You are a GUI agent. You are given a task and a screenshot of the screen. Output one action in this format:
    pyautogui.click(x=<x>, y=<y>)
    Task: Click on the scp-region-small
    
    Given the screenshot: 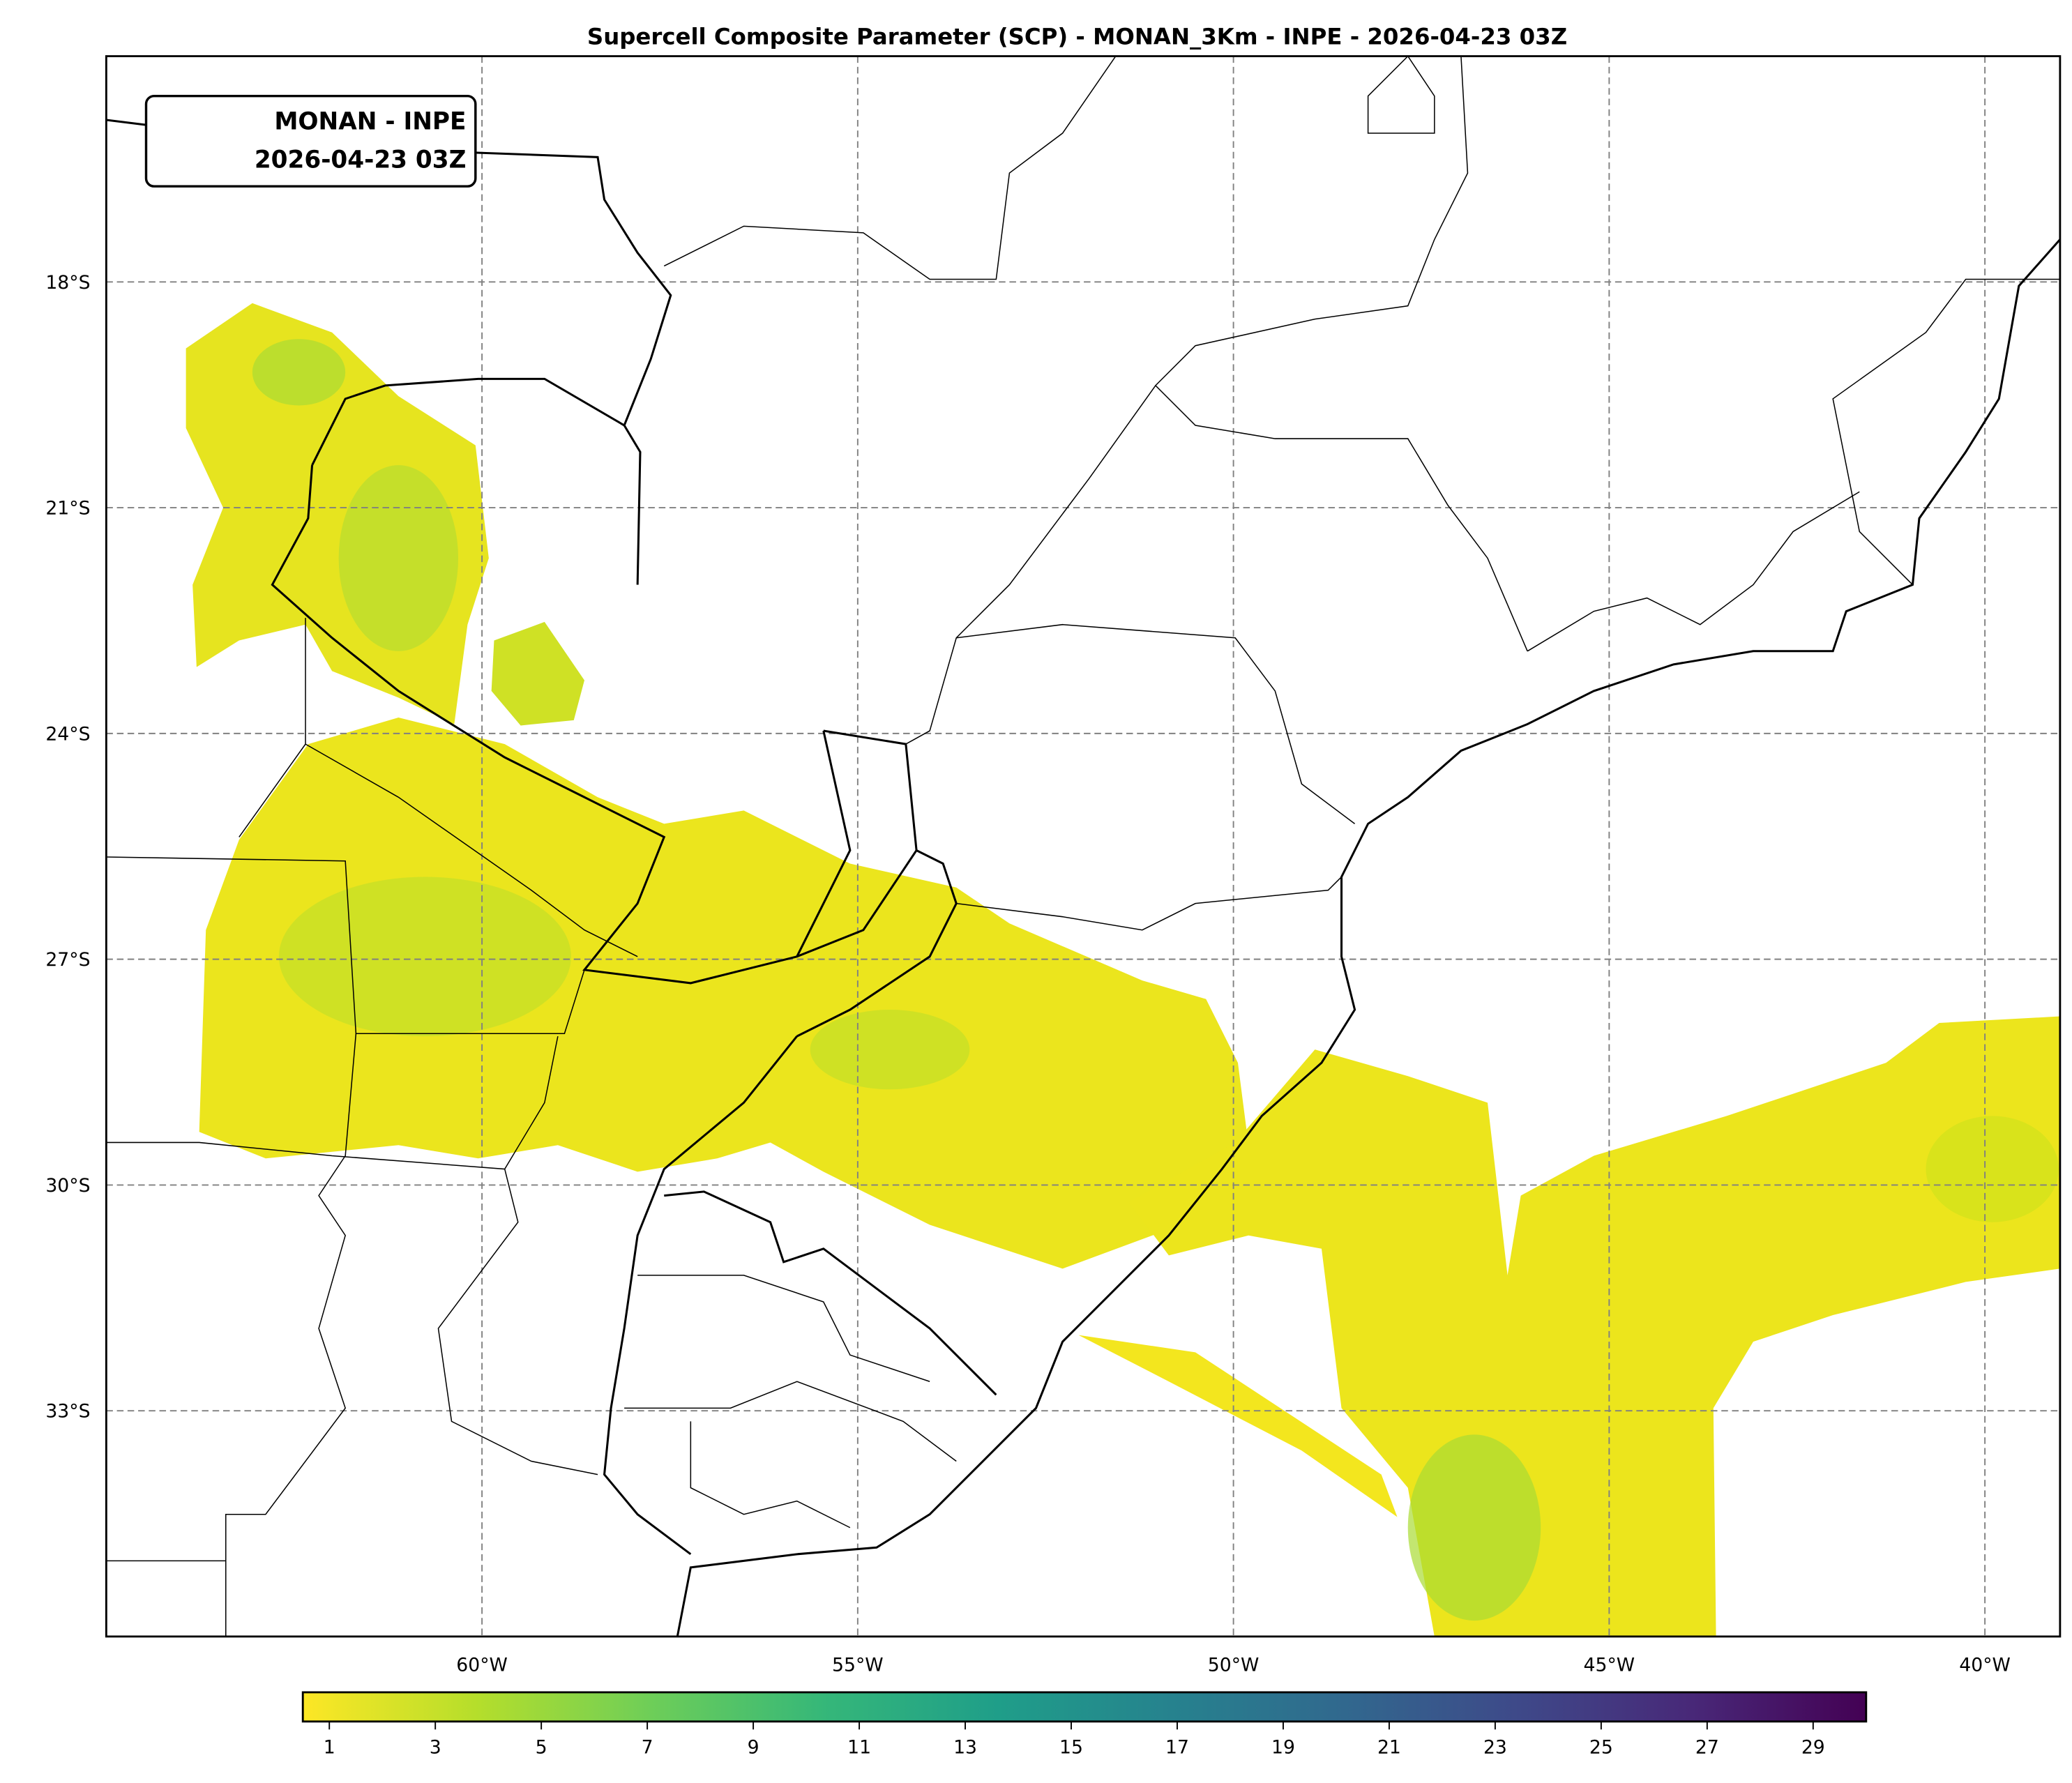 What is the action you would take?
    pyautogui.click(x=537, y=673)
    